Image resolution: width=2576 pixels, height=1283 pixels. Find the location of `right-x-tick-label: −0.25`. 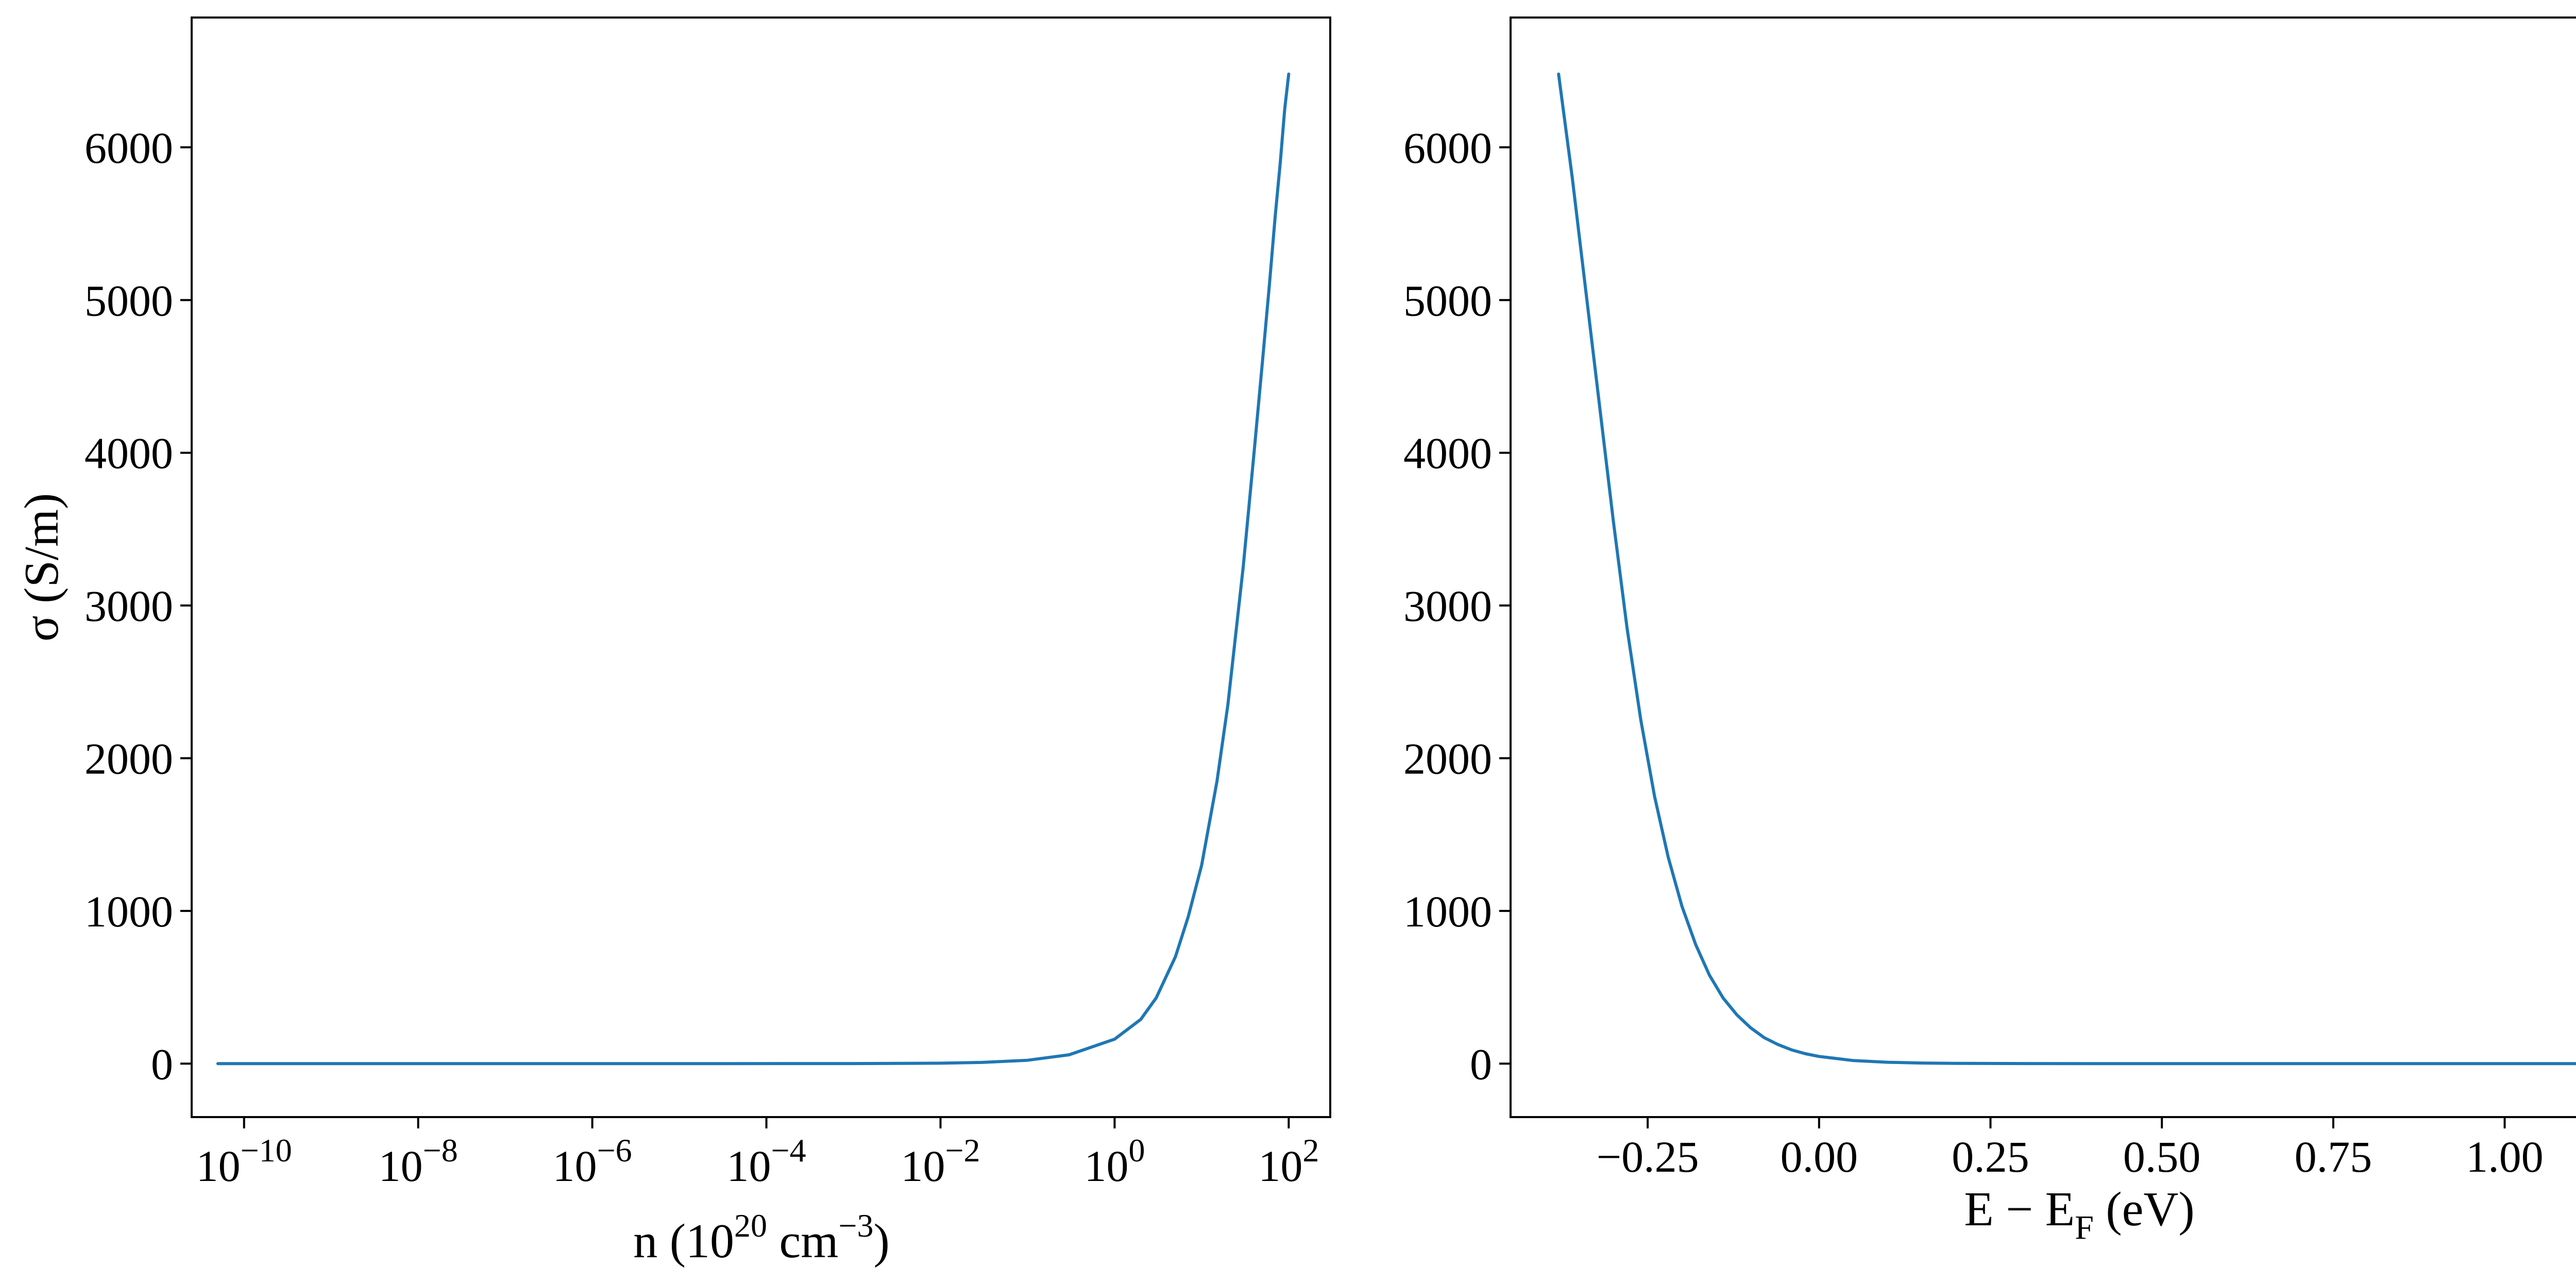

right-x-tick-label: −0.25 is located at coordinates (1648, 1156).